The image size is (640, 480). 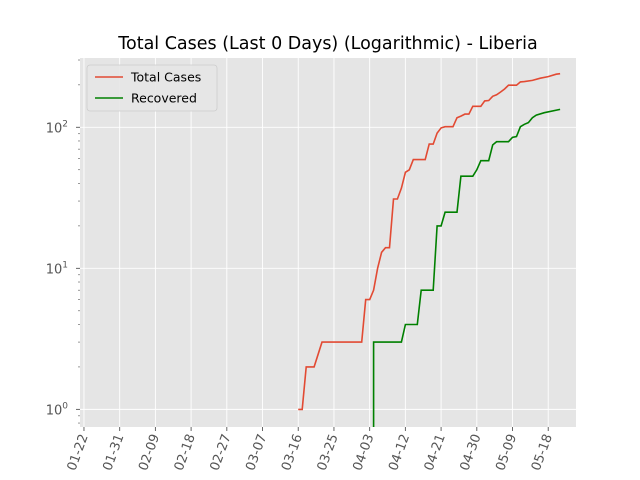 I want to click on legend-label: Recovered, so click(x=164, y=98).